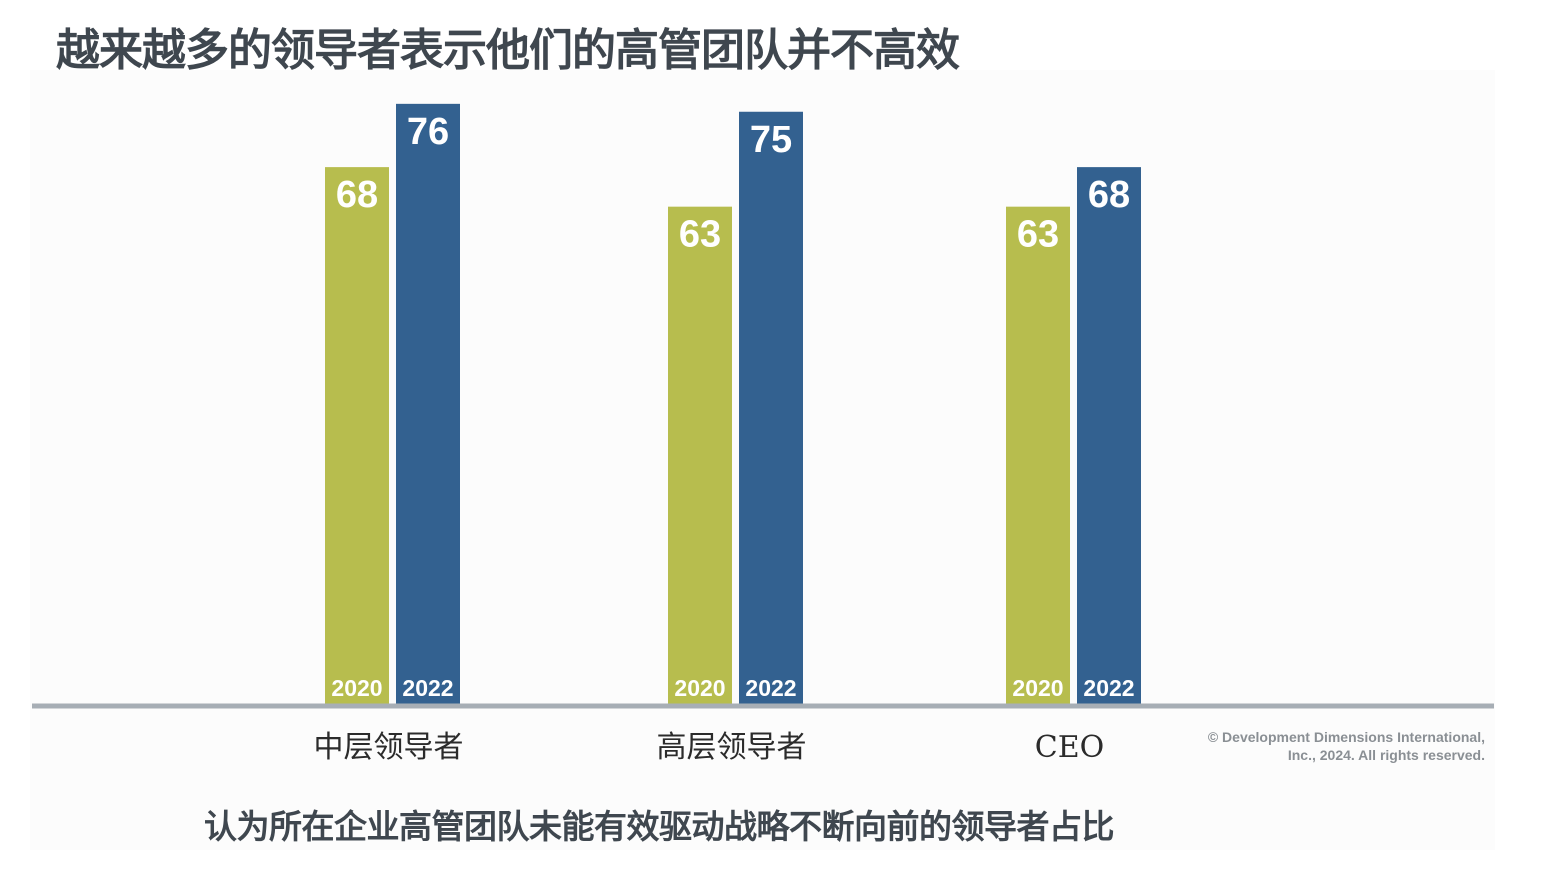  I want to click on category-label: CEO, so click(1069, 747).